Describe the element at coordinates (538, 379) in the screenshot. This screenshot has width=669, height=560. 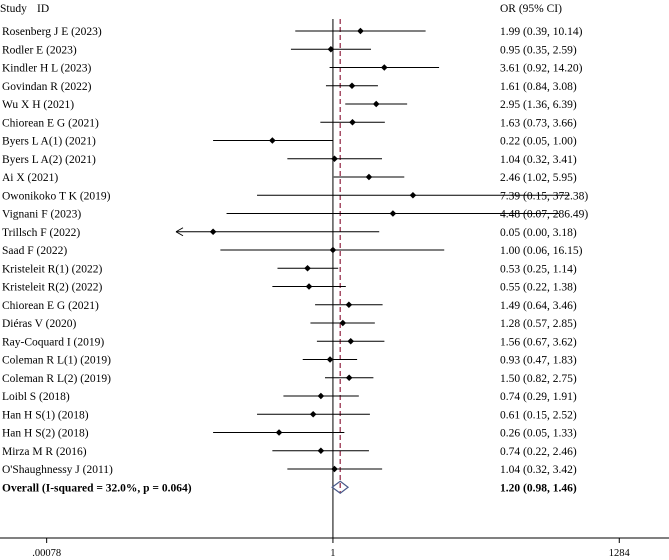
I see `study-or-ci: 1.50 (0.82, 2.75)` at that location.